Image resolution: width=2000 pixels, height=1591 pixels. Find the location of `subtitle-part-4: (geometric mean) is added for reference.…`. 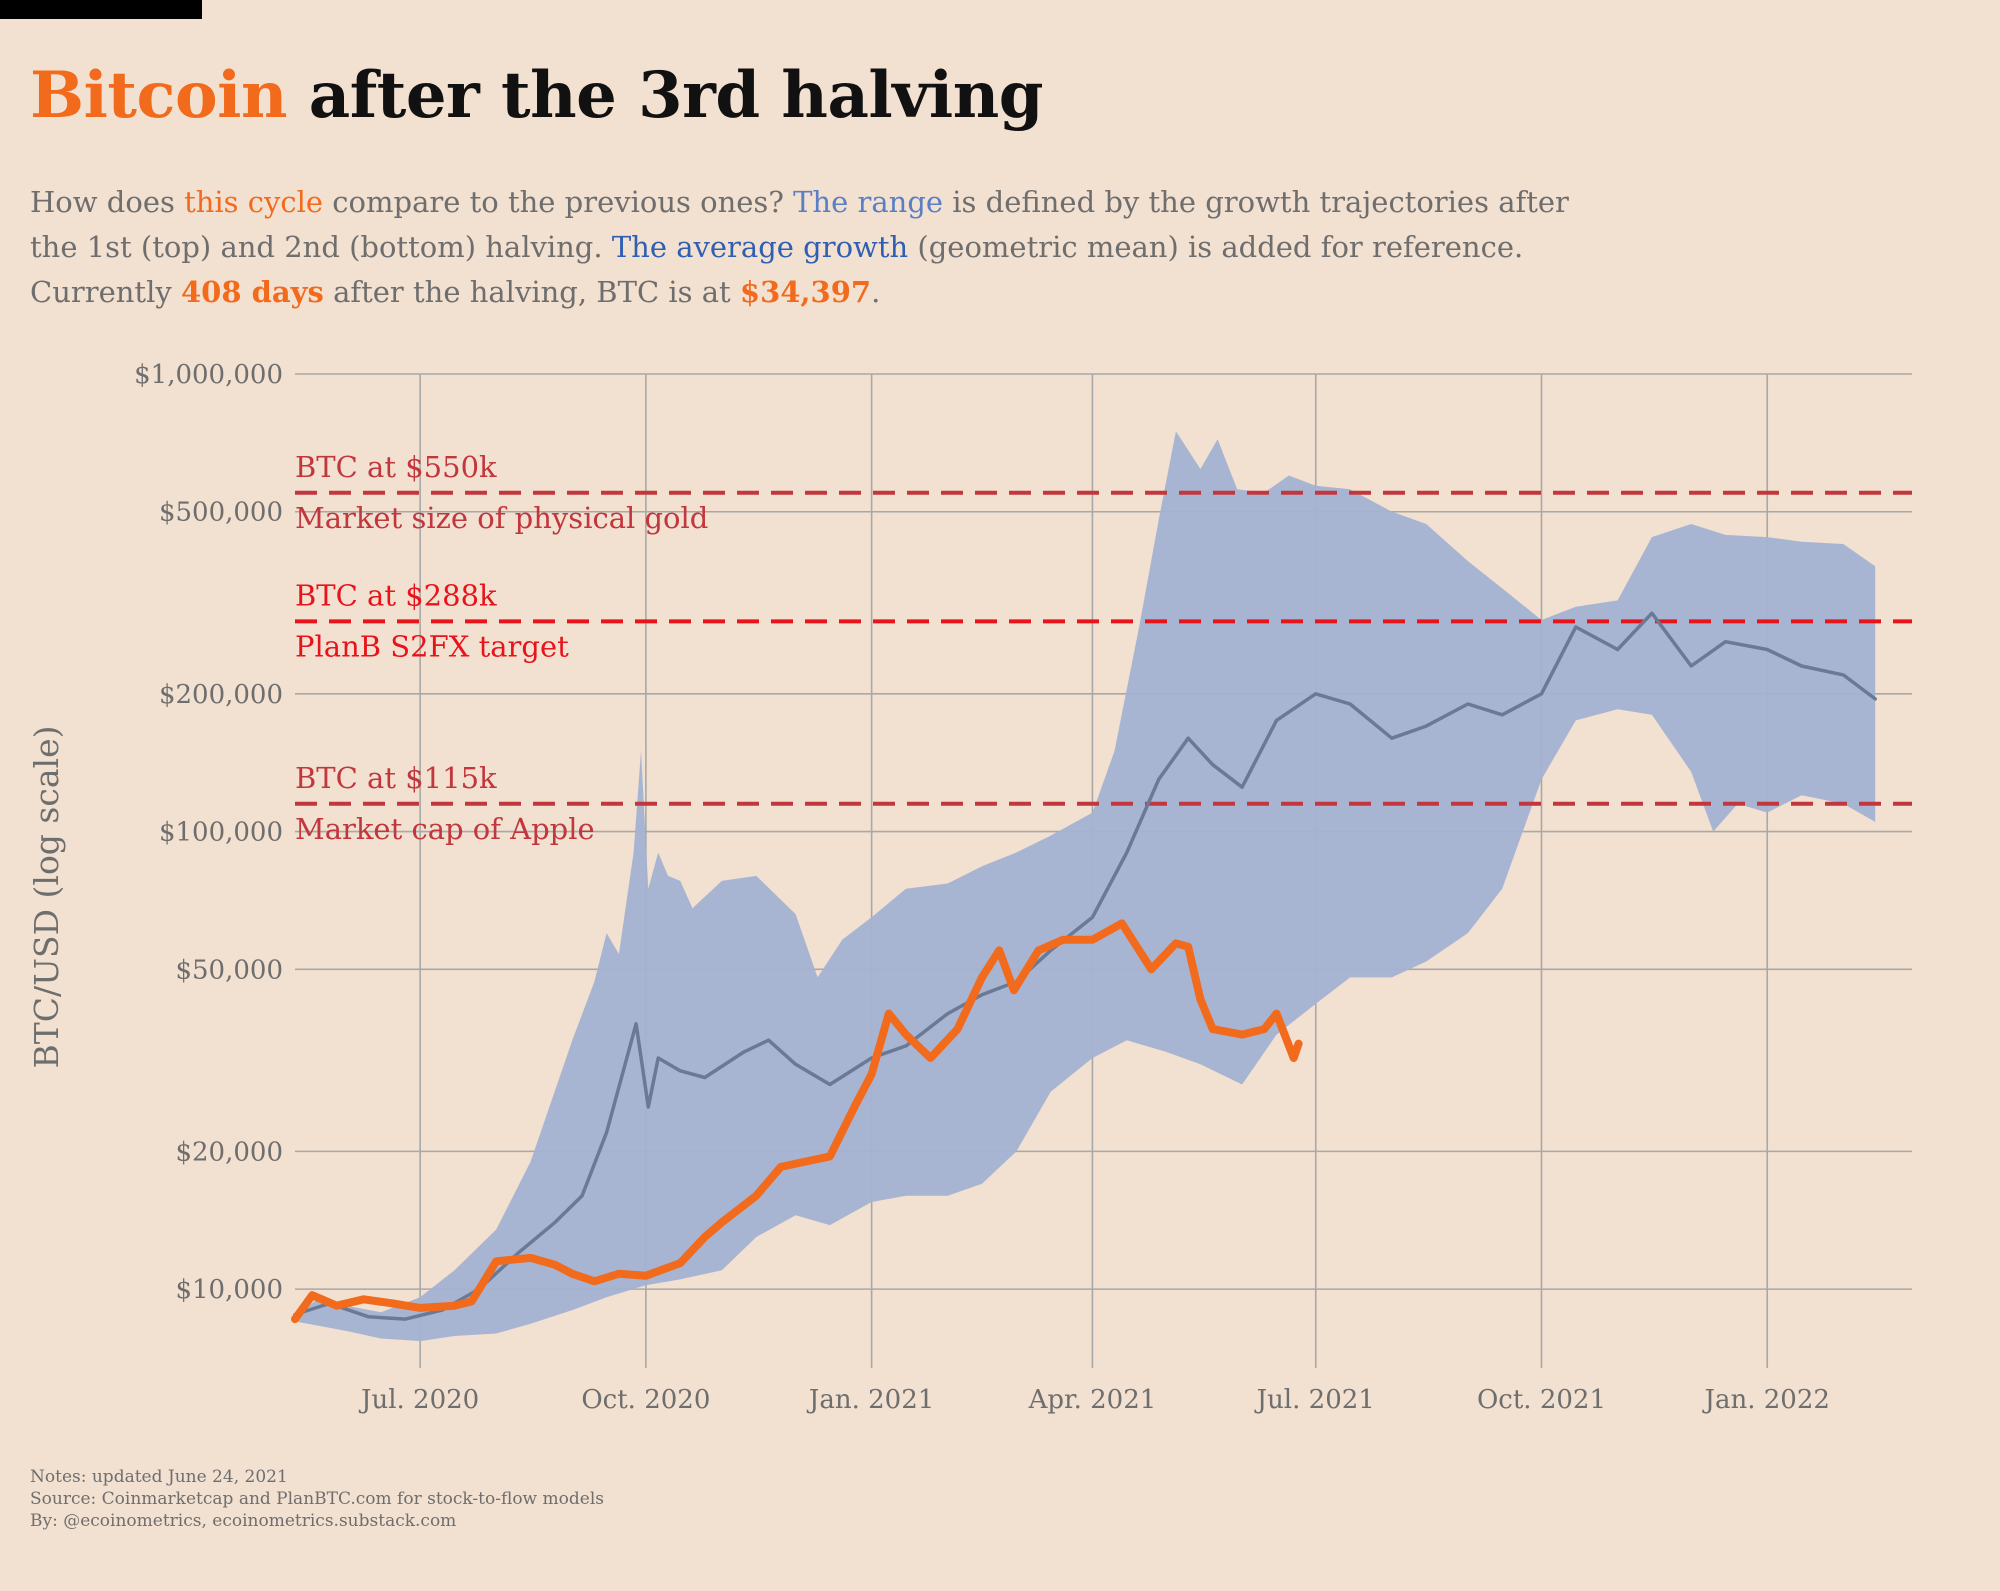

subtitle-part-4: (geometric mean) is added for reference.… is located at coordinates (777, 269).